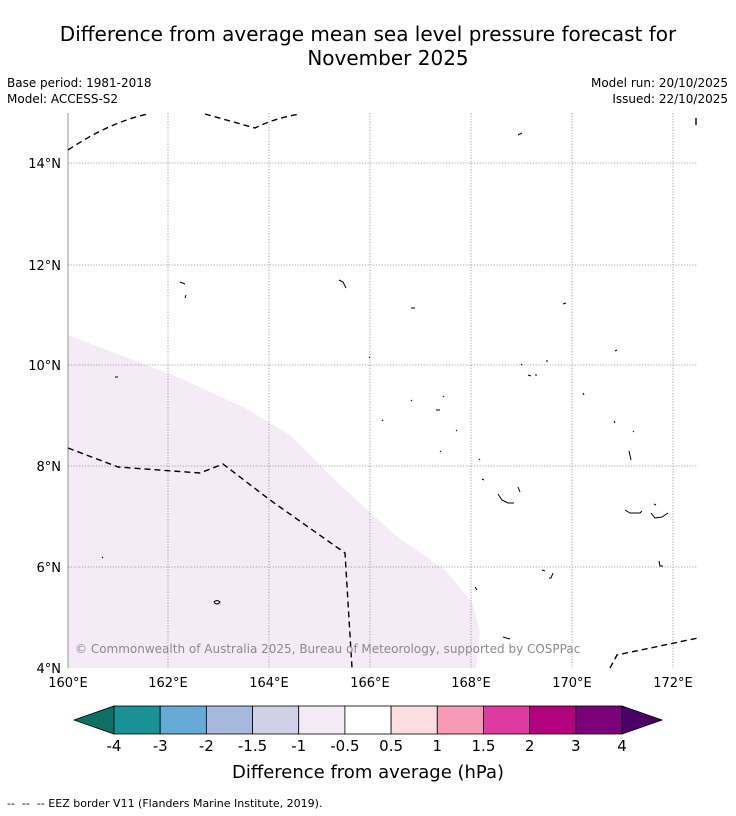  I want to click on colorbar-tick-label: -3, so click(160, 746).